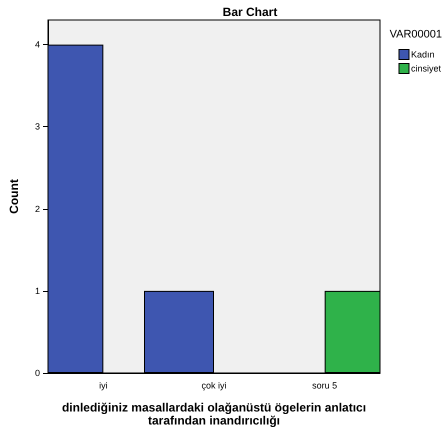 This screenshot has width=448, height=432. Describe the element at coordinates (214, 385) in the screenshot. I see `x-tick-label: çok iyi` at that location.